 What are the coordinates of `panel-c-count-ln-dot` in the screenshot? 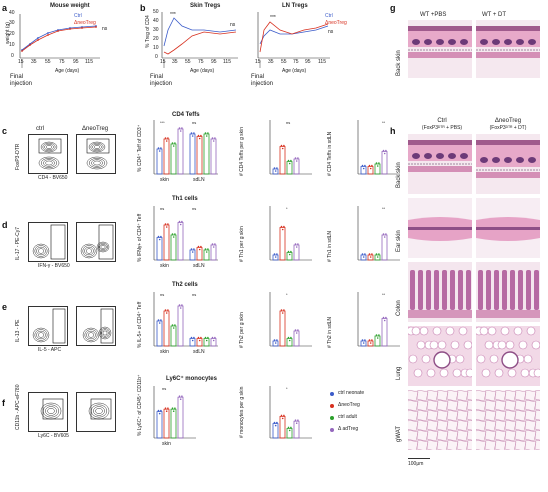 It's located at (383, 150).